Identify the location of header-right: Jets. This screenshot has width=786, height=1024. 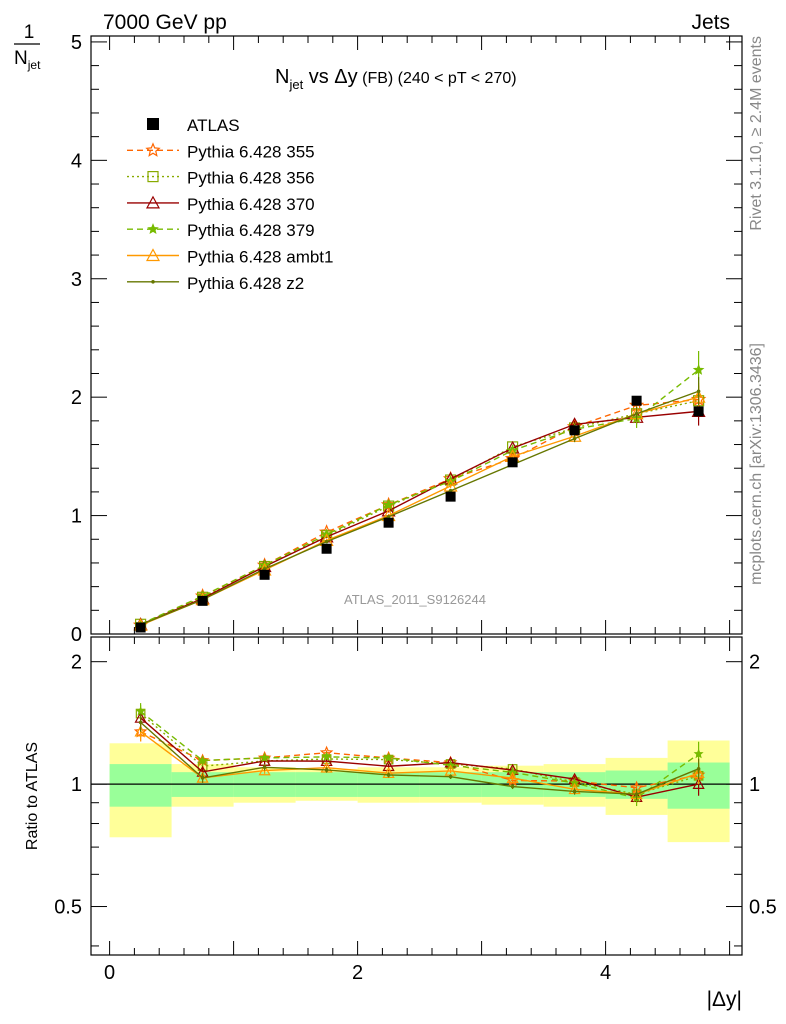
(710, 22).